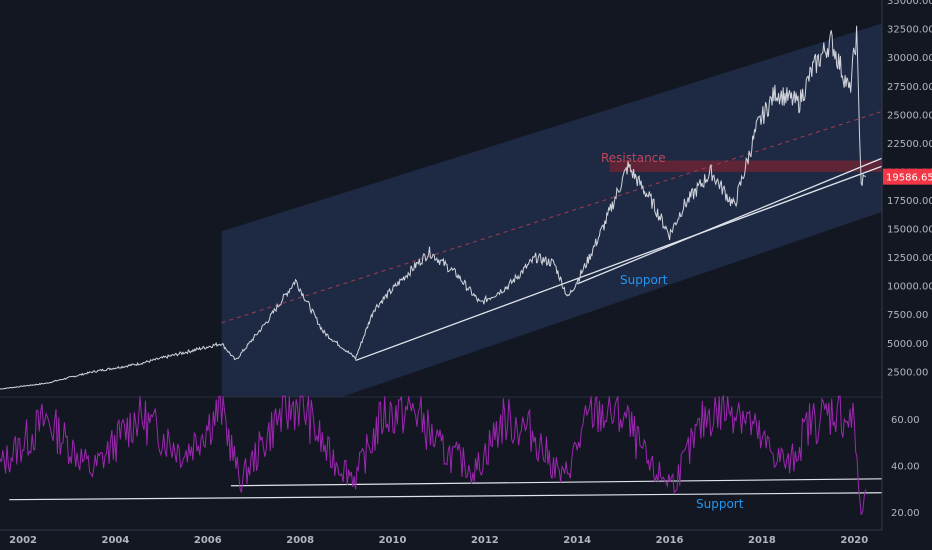  Describe the element at coordinates (905, 420) in the screenshot. I see `rsi-y-tick-label: 60.00` at that location.